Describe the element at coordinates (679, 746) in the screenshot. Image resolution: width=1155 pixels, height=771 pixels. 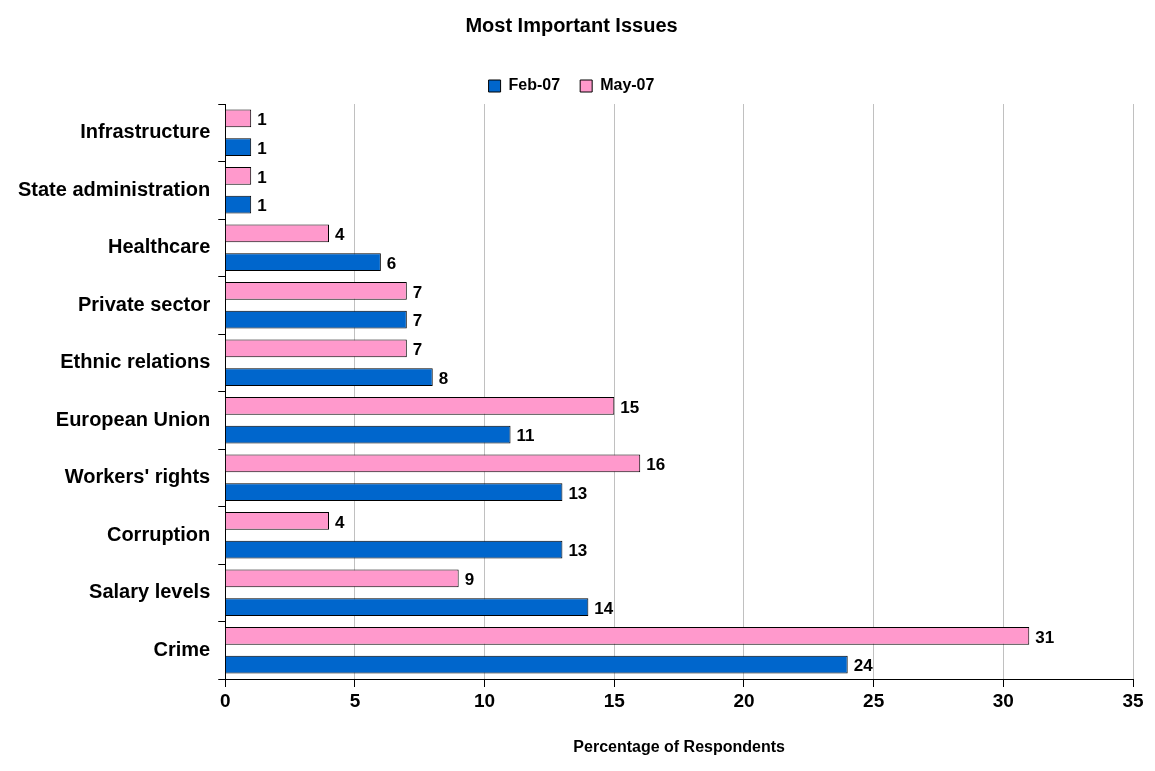
I see `x-axis-title: Percentage of Respondents` at that location.